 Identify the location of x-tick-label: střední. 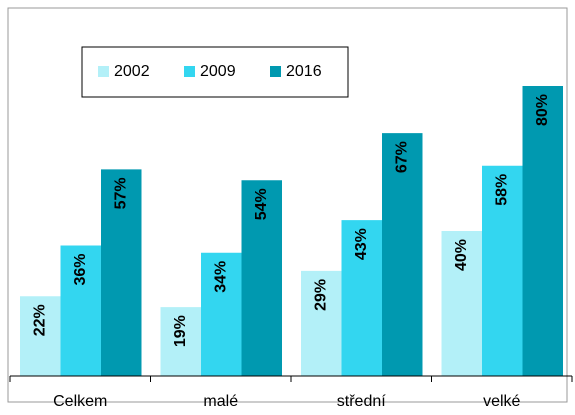
(361, 401).